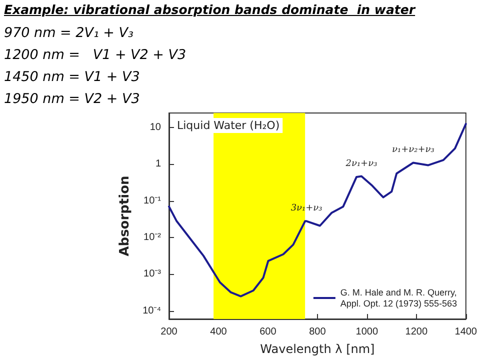 The image size is (480, 360). What do you see at coordinates (317, 332) in the screenshot?
I see `x-tick-label: 800` at bounding box center [317, 332].